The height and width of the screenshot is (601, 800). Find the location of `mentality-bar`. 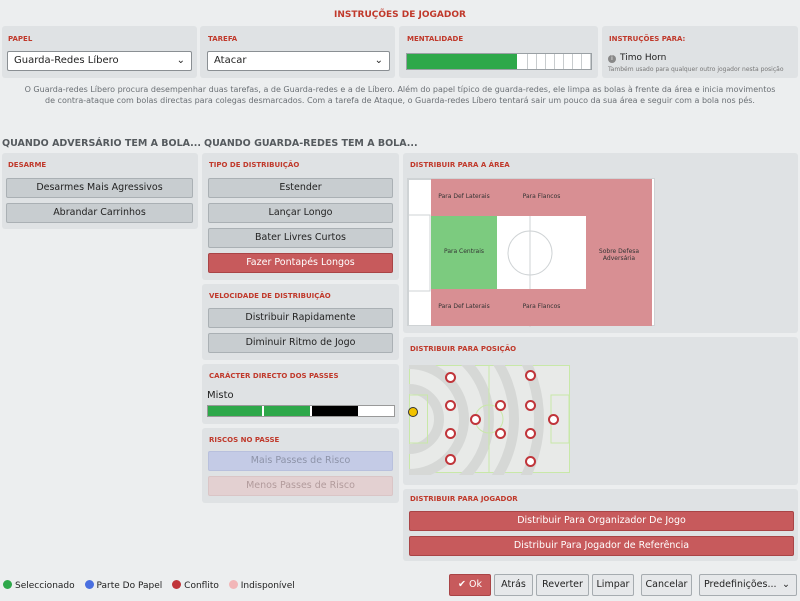

mentality-bar is located at coordinates (499, 61).